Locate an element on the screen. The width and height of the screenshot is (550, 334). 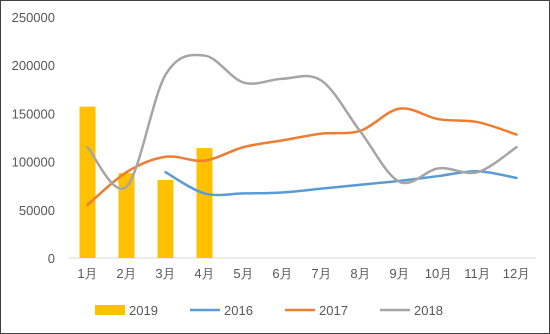
legend-label: 2018 is located at coordinates (428, 310).